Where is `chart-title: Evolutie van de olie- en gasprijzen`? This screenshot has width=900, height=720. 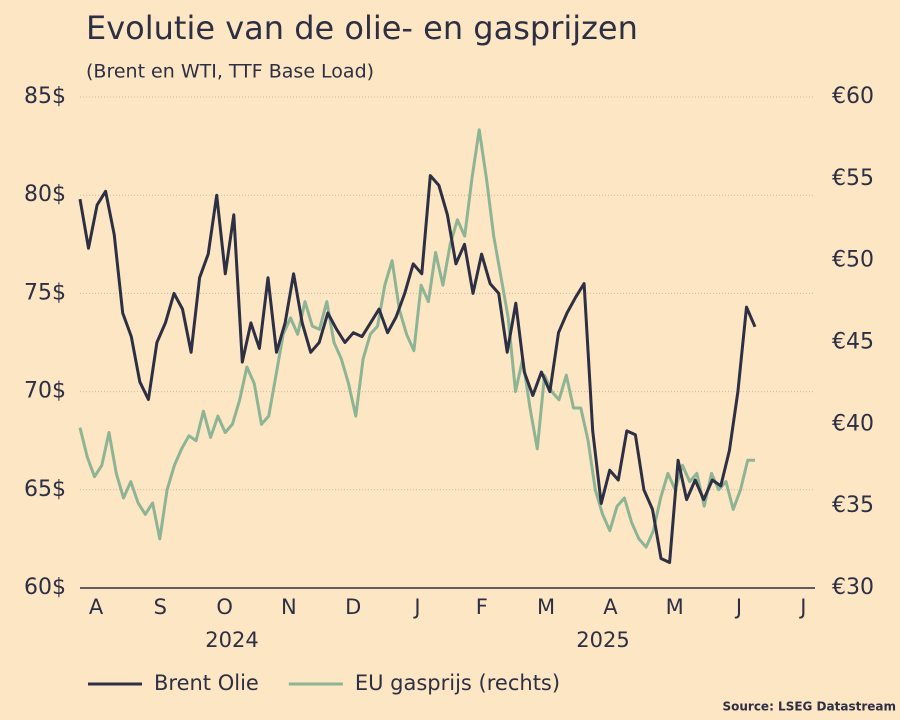 chart-title: Evolutie van de olie- en gasprijzen is located at coordinates (362, 28).